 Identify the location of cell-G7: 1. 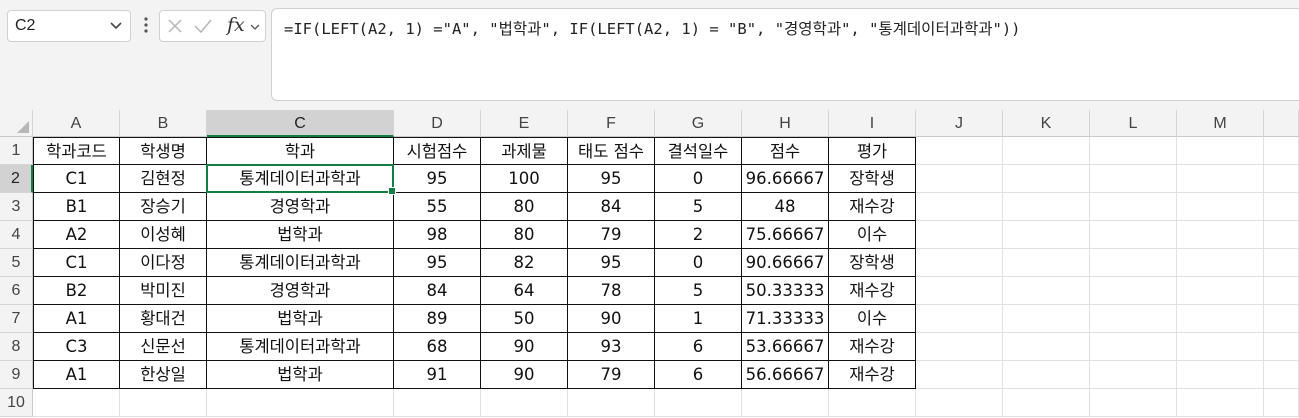
(698, 319).